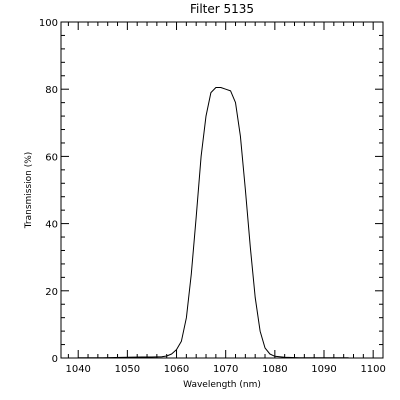 The width and height of the screenshot is (400, 400). What do you see at coordinates (51, 225) in the screenshot?
I see `y-tick-label: 40` at bounding box center [51, 225].